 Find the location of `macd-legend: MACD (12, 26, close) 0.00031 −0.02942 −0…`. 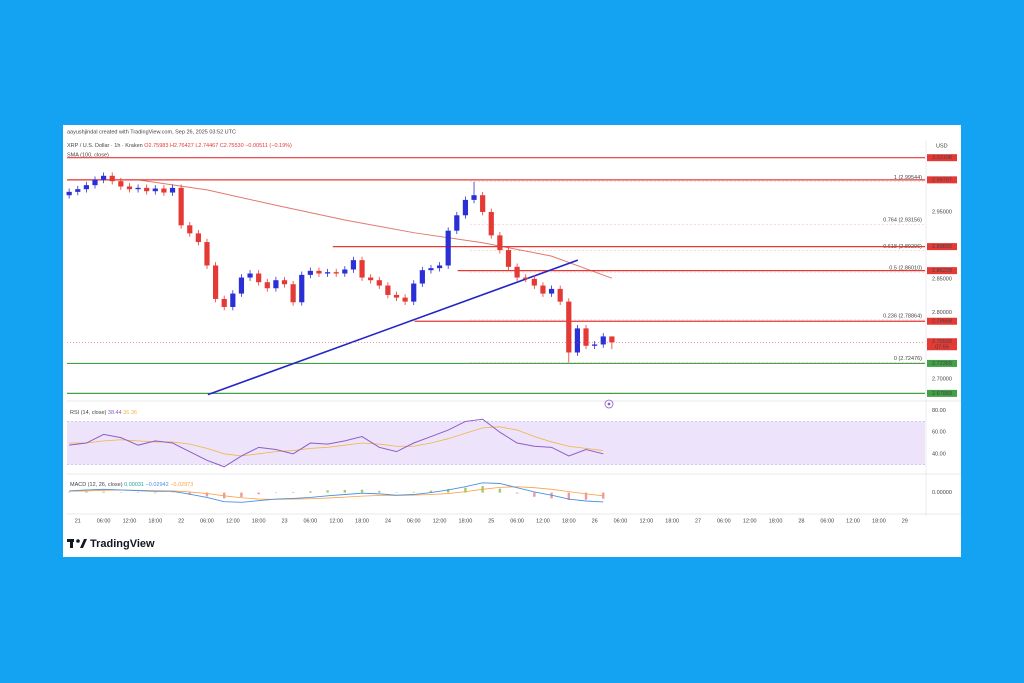

macd-legend: MACD (12, 26, close) 0.00031 −0.02942 −0… is located at coordinates (131, 485).